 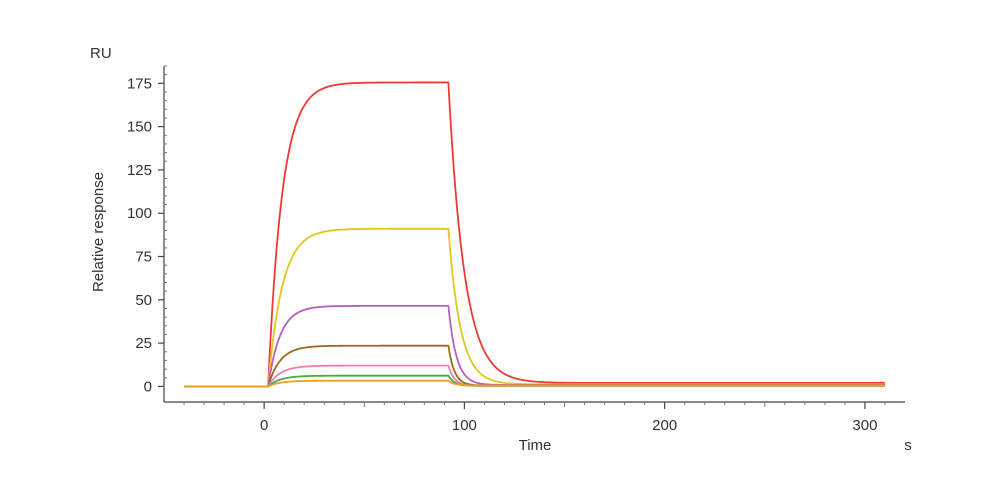 I want to click on y-unit-label: RU, so click(x=101, y=53).